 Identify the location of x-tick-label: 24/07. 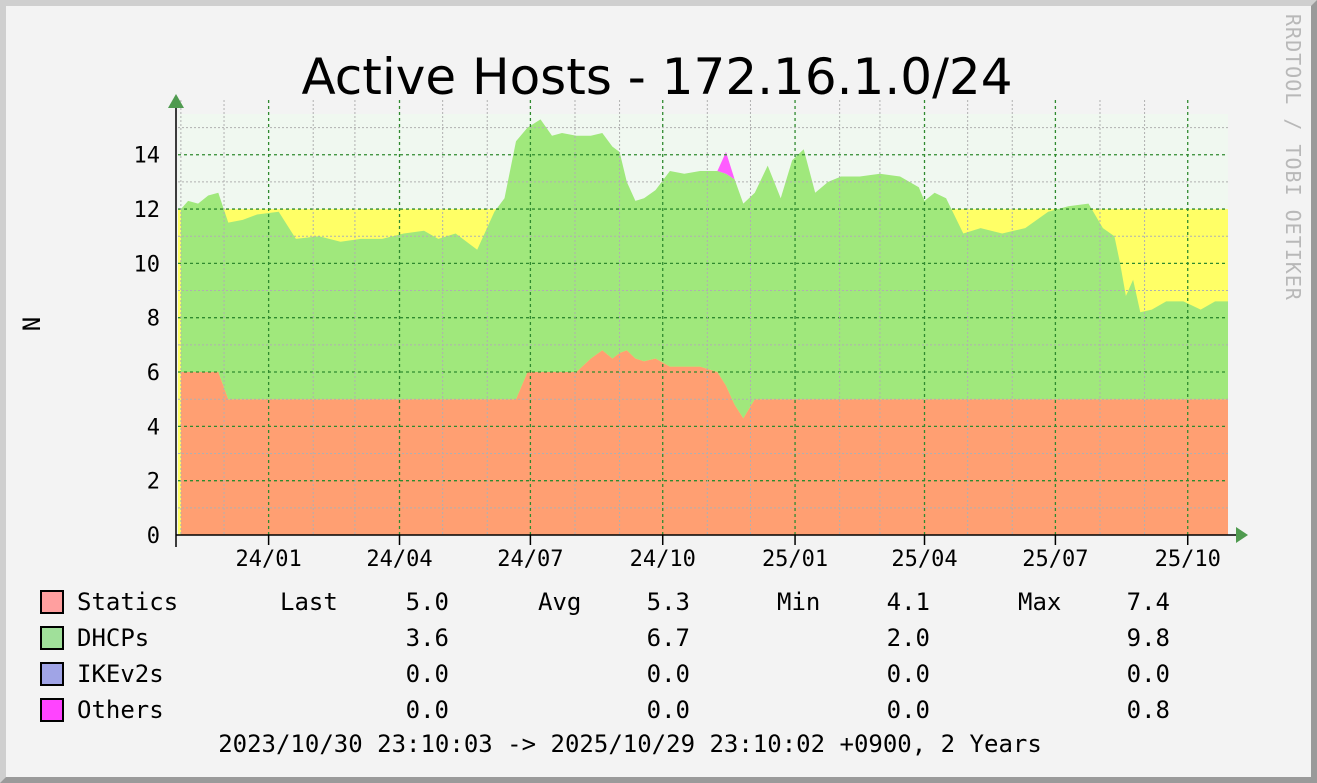
(530, 559).